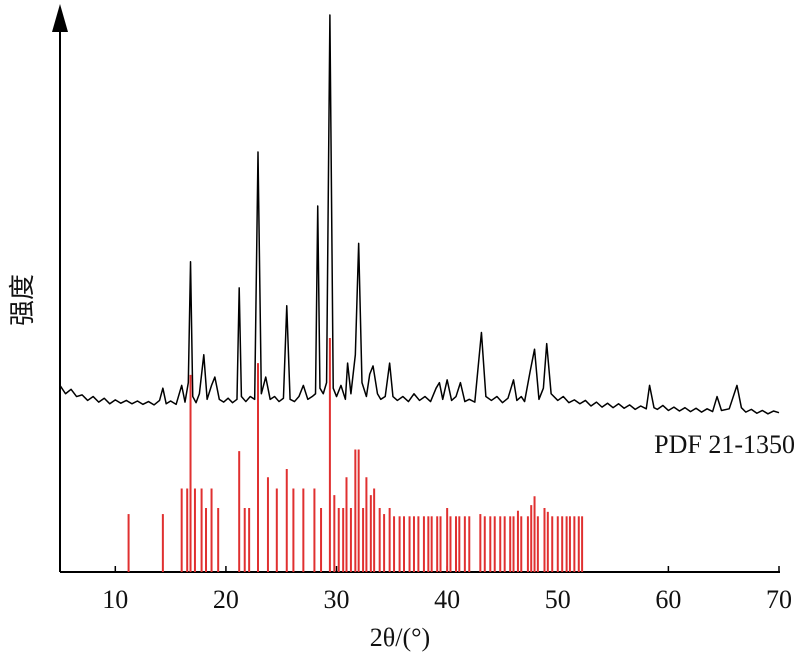  Describe the element at coordinates (668, 599) in the screenshot. I see `x-tick-label: 60` at that location.